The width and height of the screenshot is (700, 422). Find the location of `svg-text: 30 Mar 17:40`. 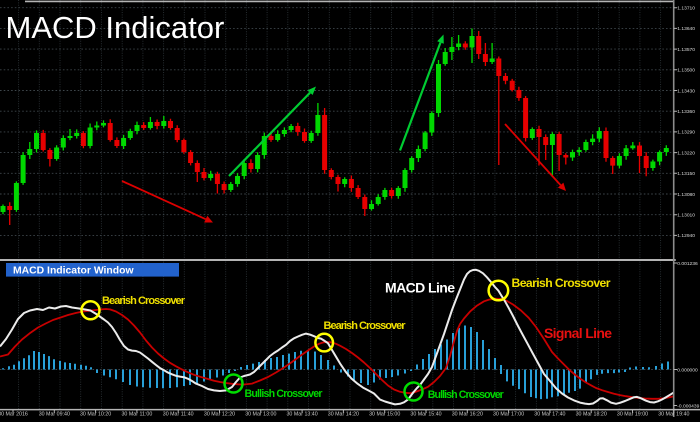

svg-text: 30 Mar 17:40 is located at coordinates (549, 414).